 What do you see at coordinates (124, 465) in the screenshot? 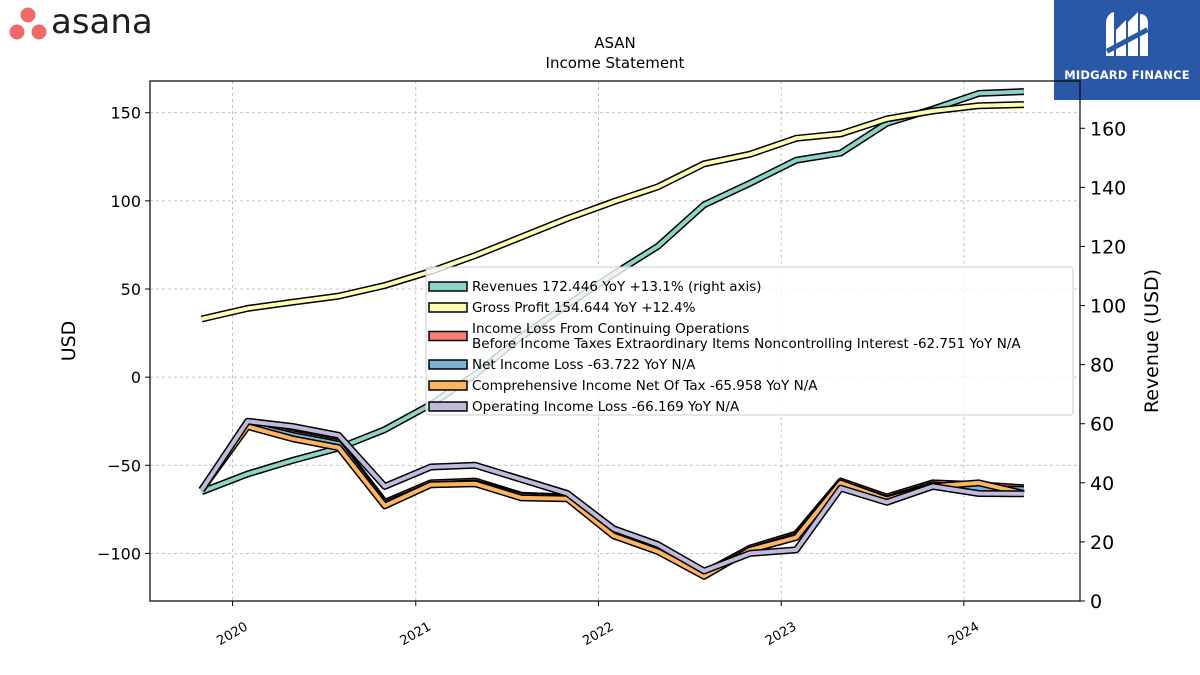
I see `y-tick-label: −50` at bounding box center [124, 465].